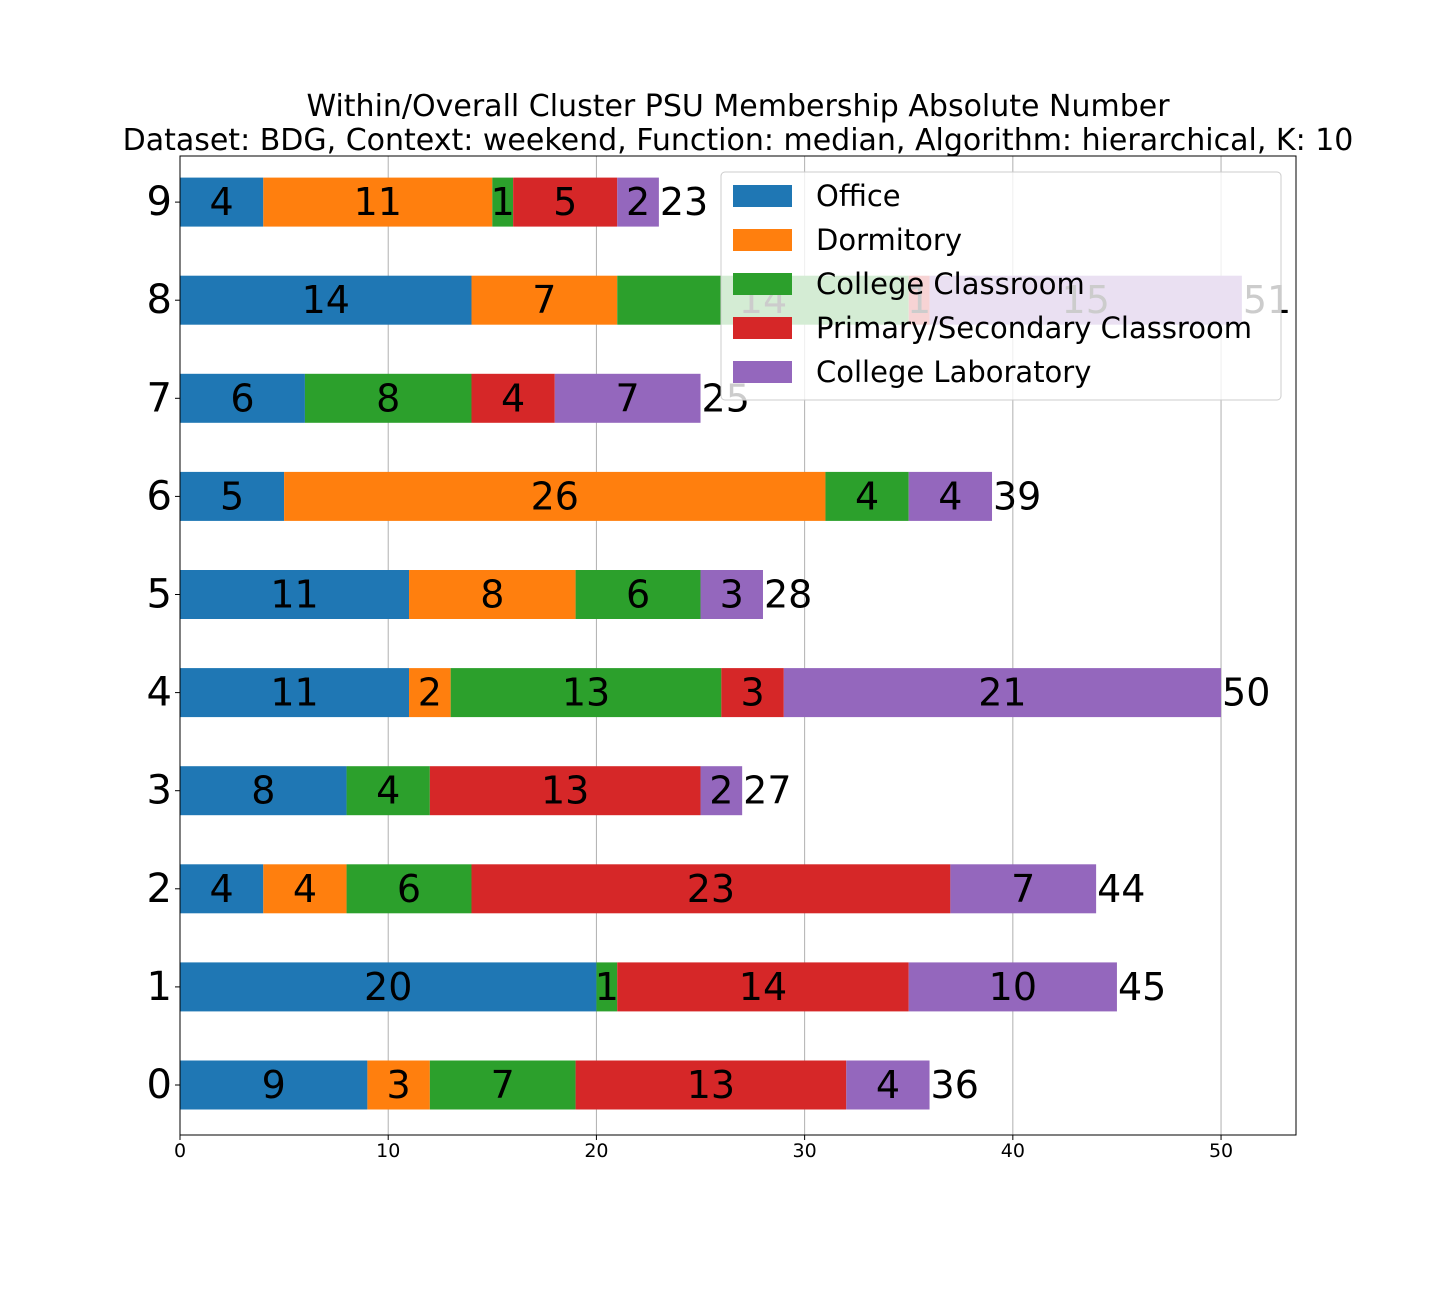 The height and width of the screenshot is (1296, 1440). Describe the element at coordinates (159, 693) in the screenshot. I see `y-tick-label: 4` at that location.